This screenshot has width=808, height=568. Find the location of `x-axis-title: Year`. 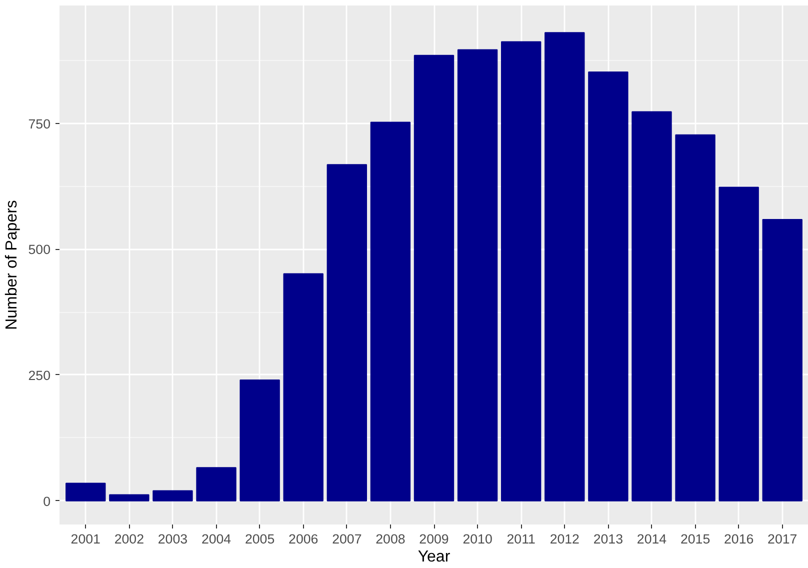

x-axis-title: Year is located at coordinates (434, 557).